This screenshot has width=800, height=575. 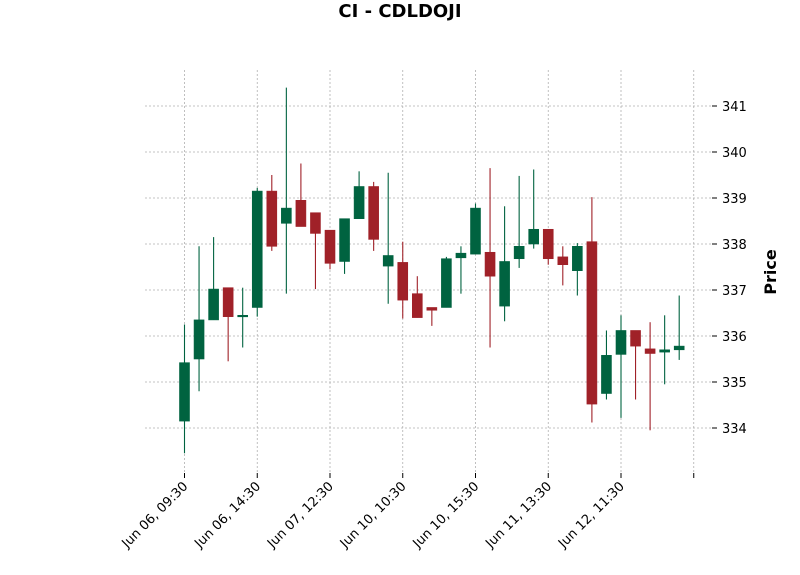 What do you see at coordinates (734, 153) in the screenshot?
I see `y-tick-label: 340` at bounding box center [734, 153].